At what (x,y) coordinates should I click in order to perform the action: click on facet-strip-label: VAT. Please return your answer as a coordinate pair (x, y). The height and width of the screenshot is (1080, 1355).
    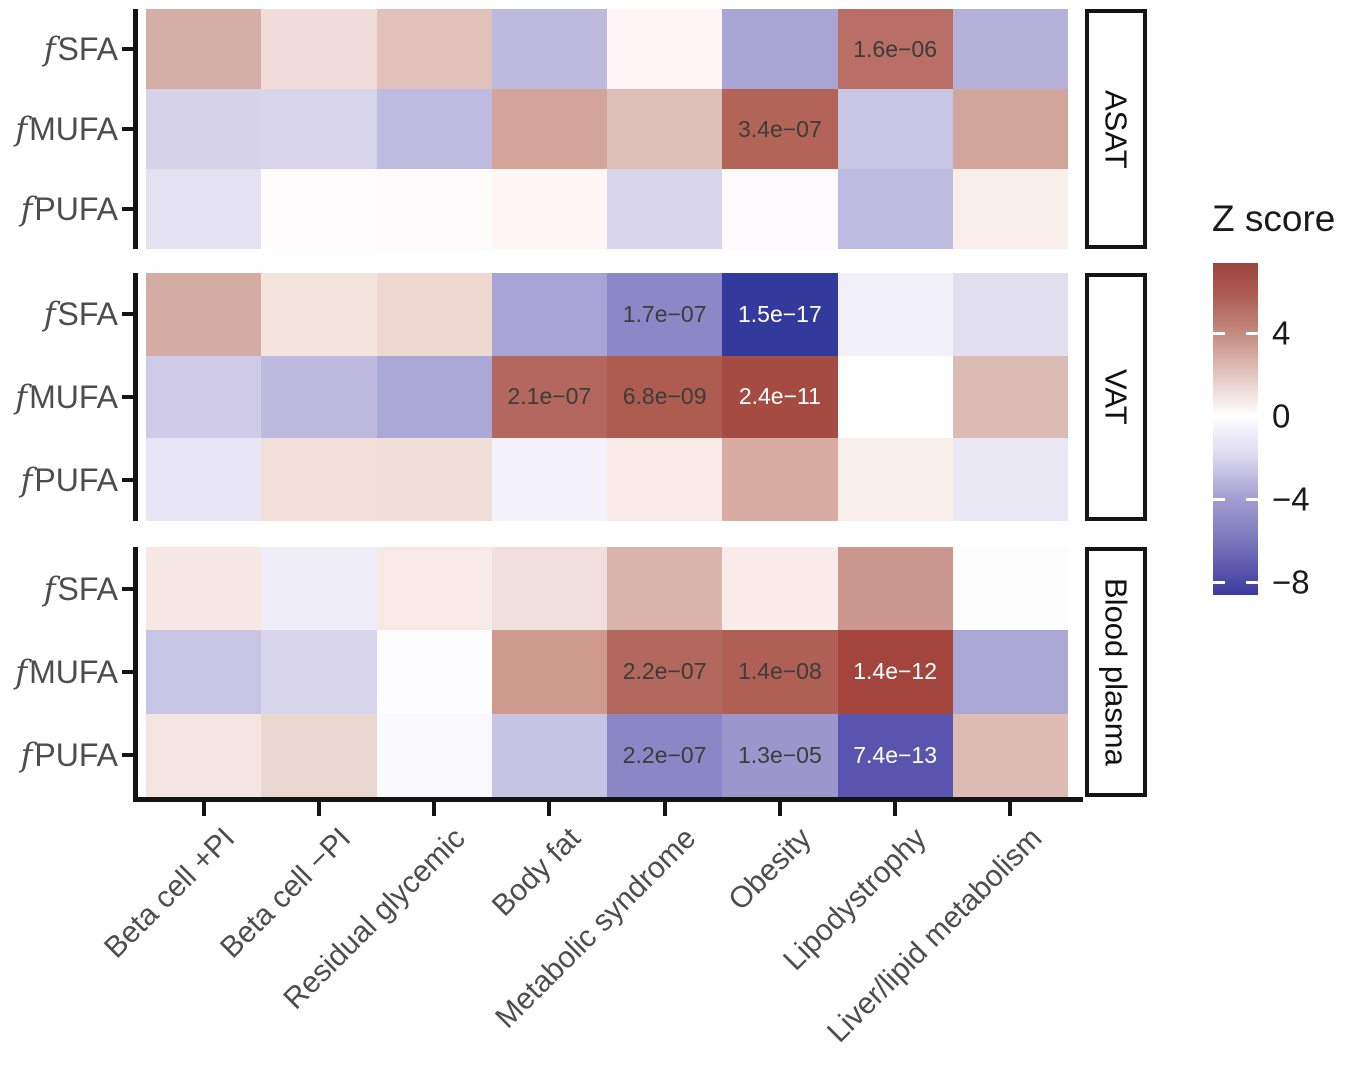
    Looking at the image, I should click on (1116, 397).